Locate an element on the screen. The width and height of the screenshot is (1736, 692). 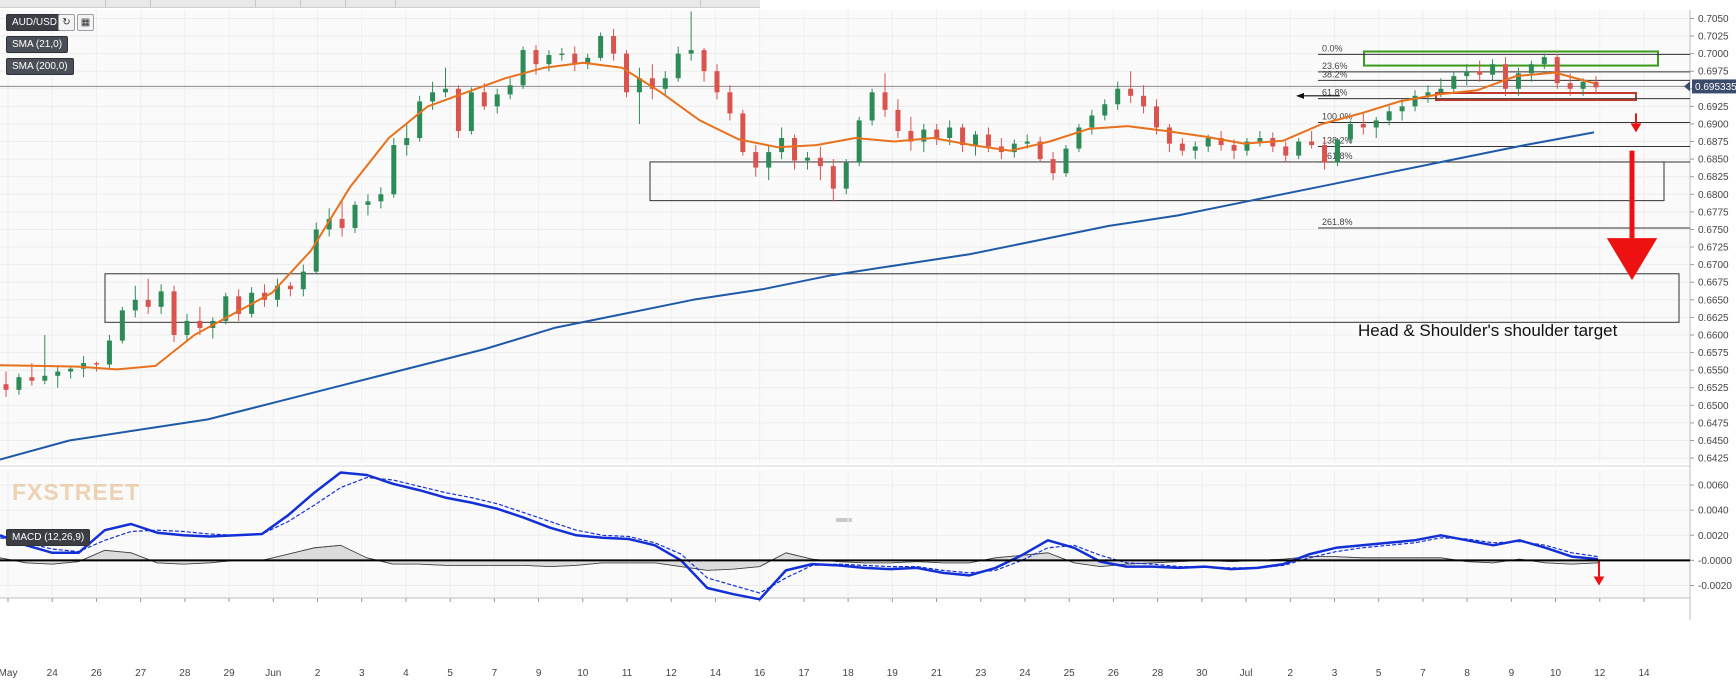
resistance-zone-box is located at coordinates (1511, 58).